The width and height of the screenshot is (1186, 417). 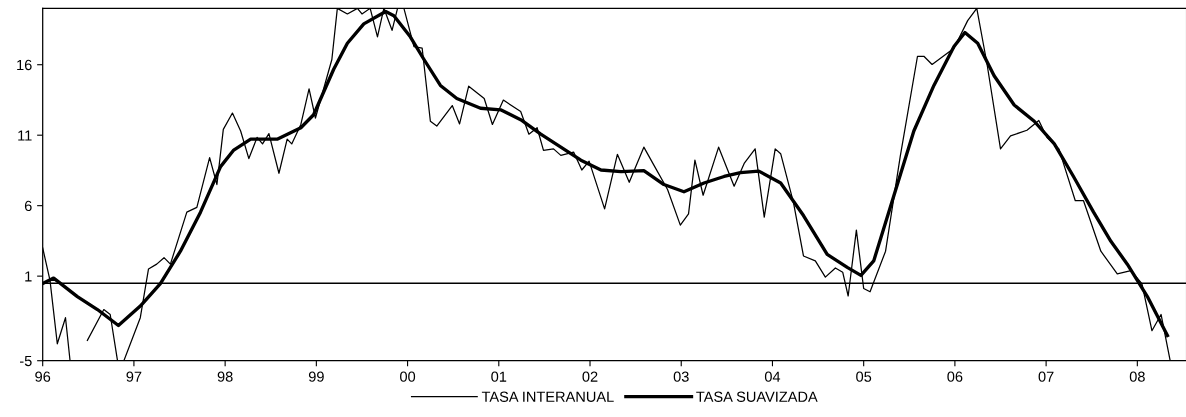 I want to click on x-tick-label: 04, so click(x=772, y=376).